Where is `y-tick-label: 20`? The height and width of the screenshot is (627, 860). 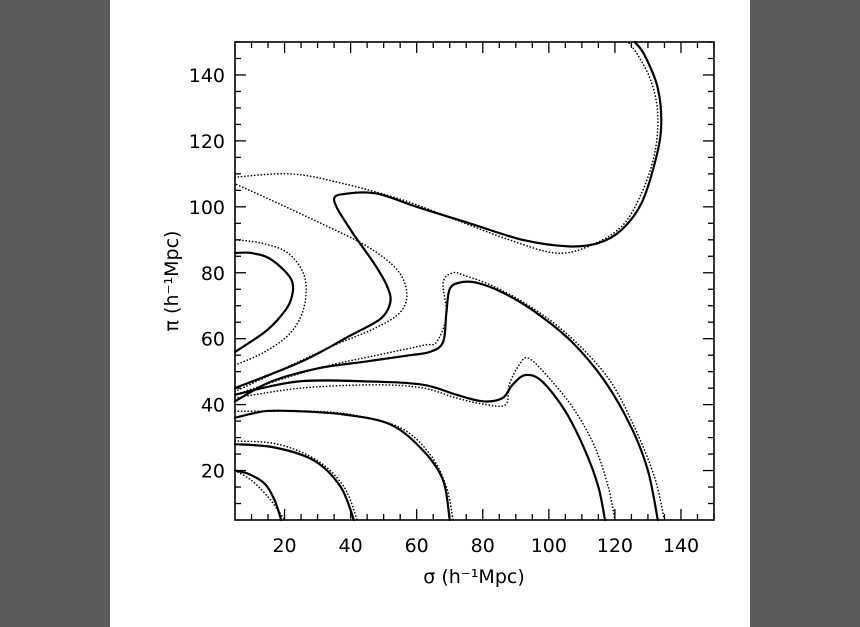 y-tick-label: 20 is located at coordinates (213, 472).